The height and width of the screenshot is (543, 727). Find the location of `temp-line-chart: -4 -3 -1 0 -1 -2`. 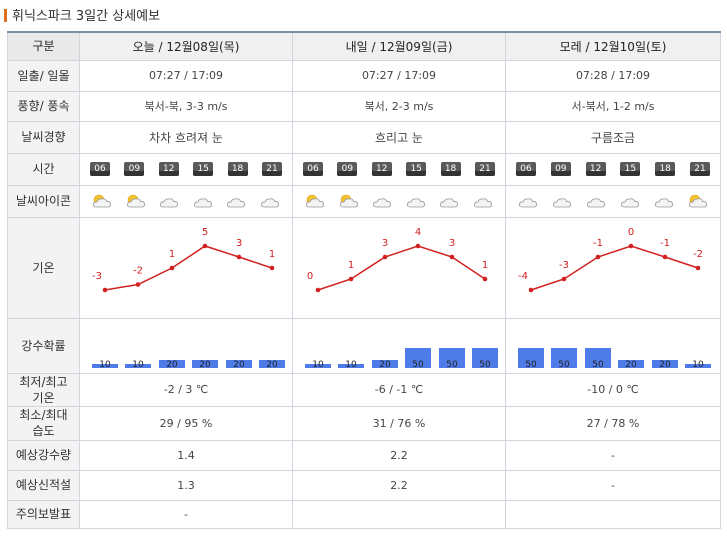

temp-line-chart: -4 -3 -1 0 -1 -2 is located at coordinates (610, 259).